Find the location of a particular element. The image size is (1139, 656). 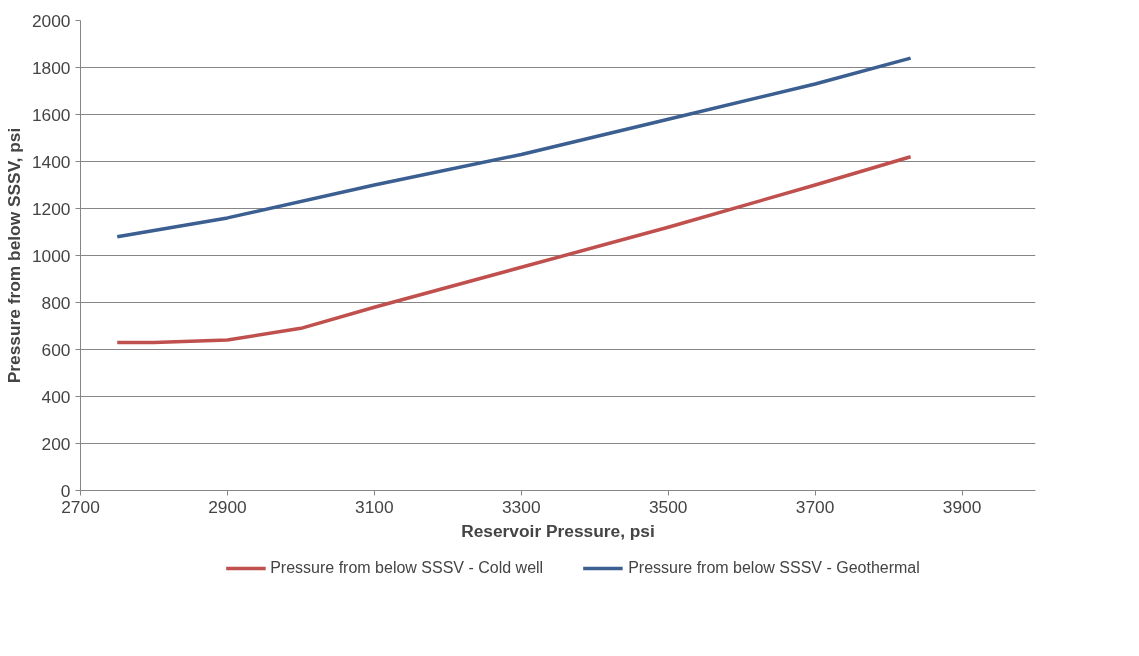

y-tick-label: 1200 is located at coordinates (51, 208).